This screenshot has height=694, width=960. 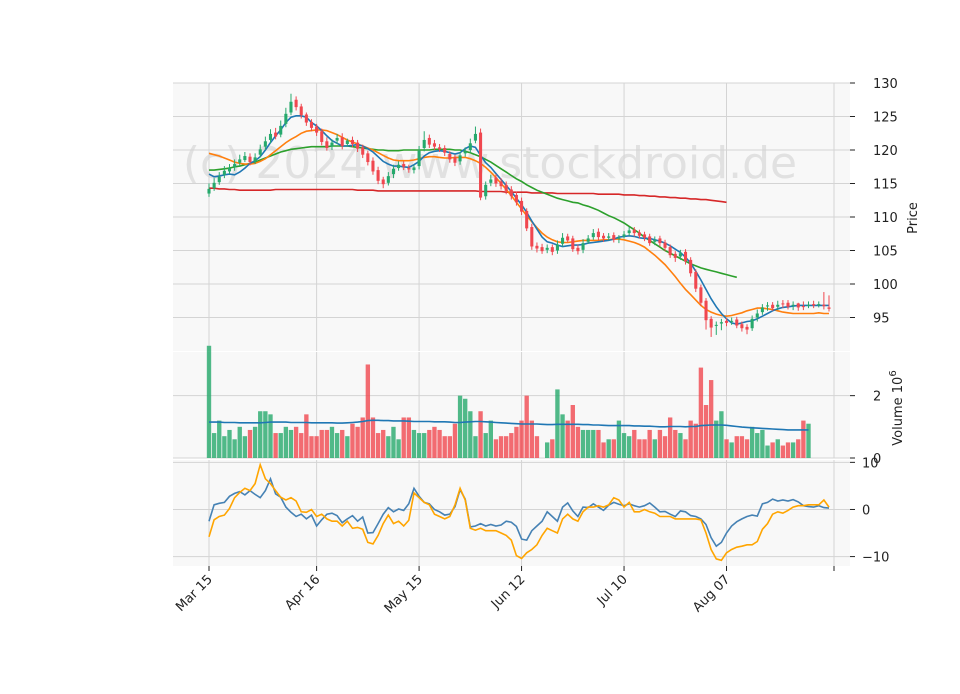 What do you see at coordinates (519, 512) in the screenshot?
I see `oscillator-line-orange` at bounding box center [519, 512].